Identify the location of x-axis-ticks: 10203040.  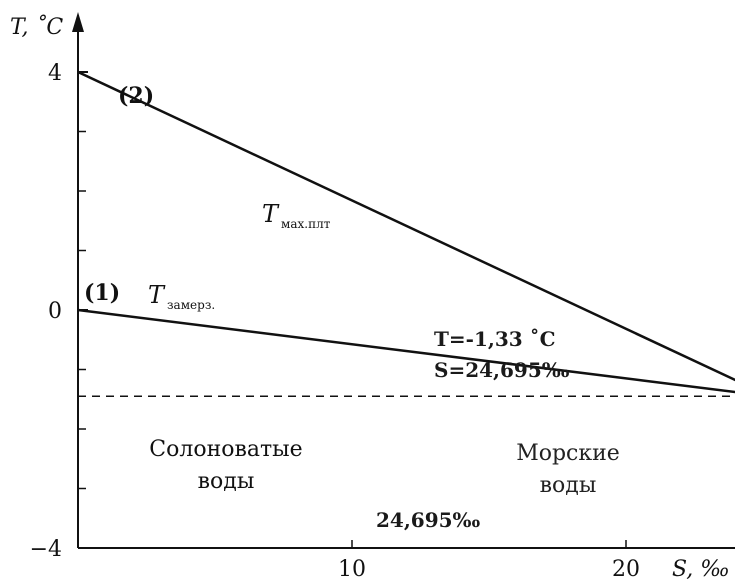
(489, 560).